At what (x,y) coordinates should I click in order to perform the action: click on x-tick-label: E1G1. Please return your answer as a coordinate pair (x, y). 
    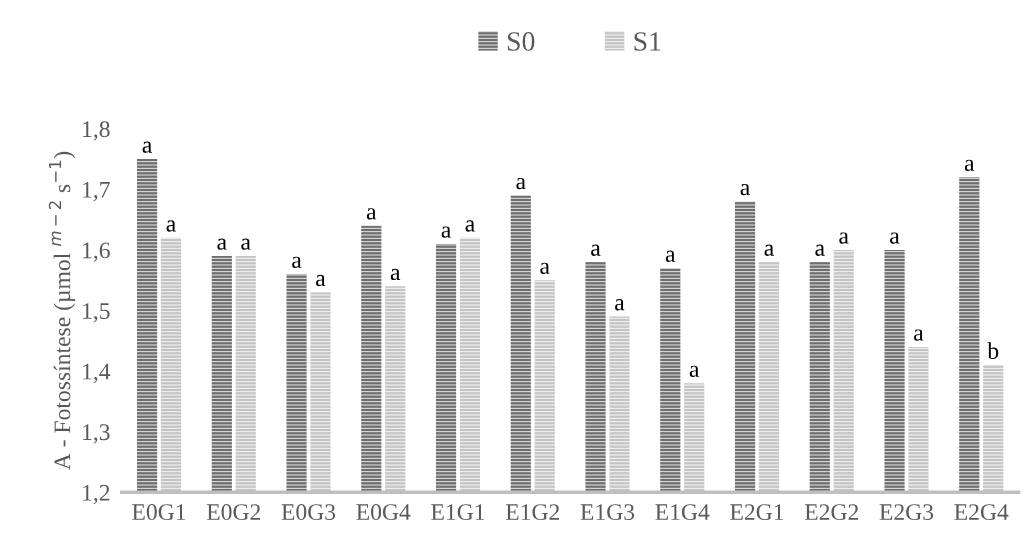
    Looking at the image, I should click on (458, 512).